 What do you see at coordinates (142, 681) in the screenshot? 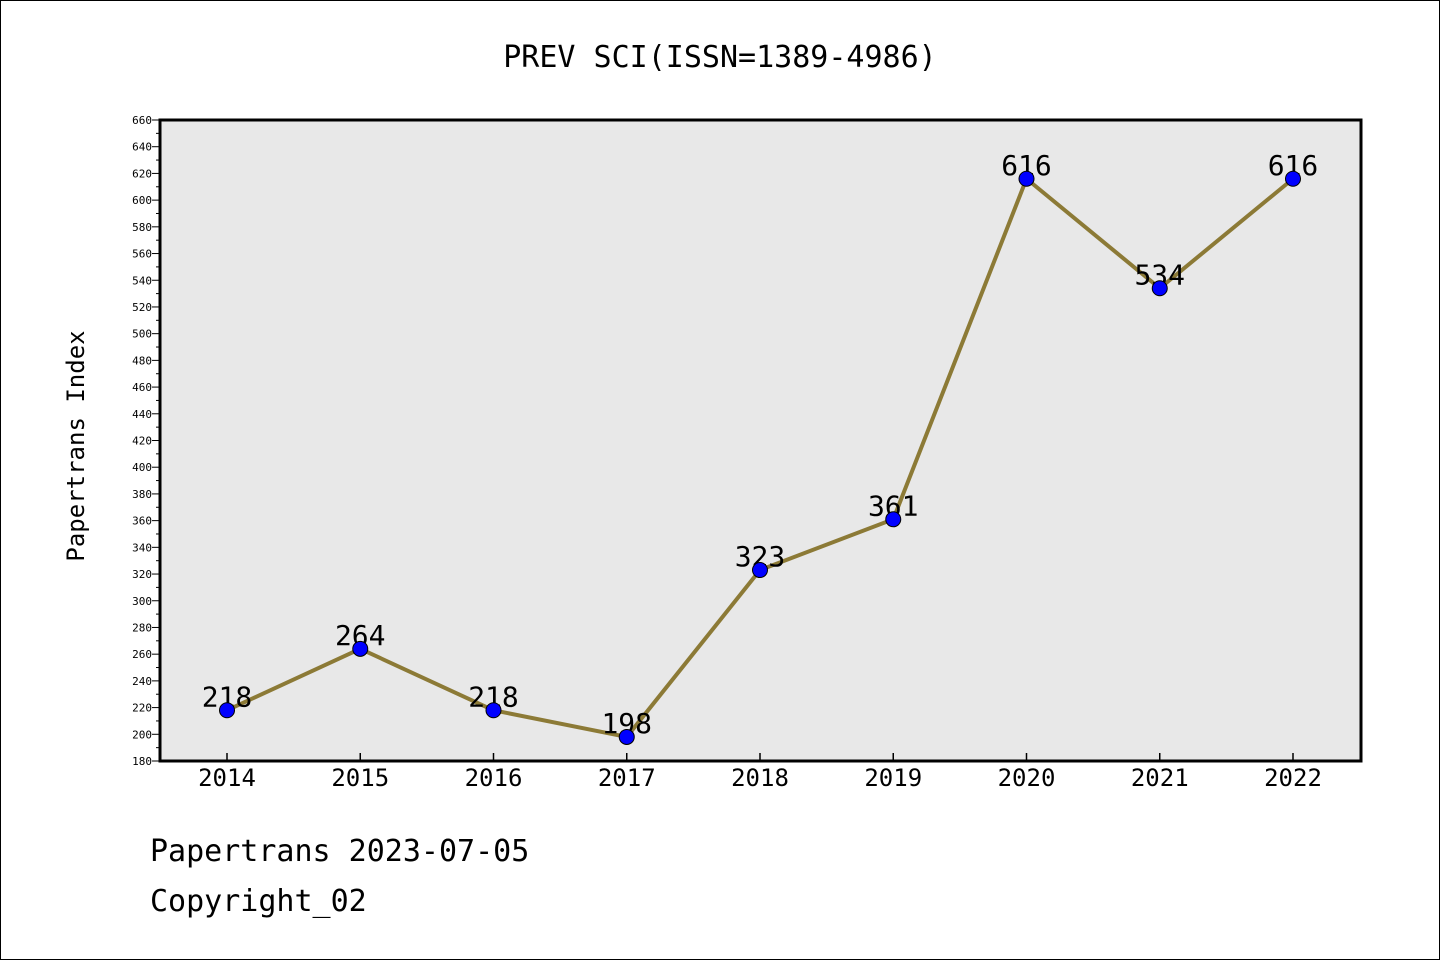
I see `y-tick-label: 240` at bounding box center [142, 681].